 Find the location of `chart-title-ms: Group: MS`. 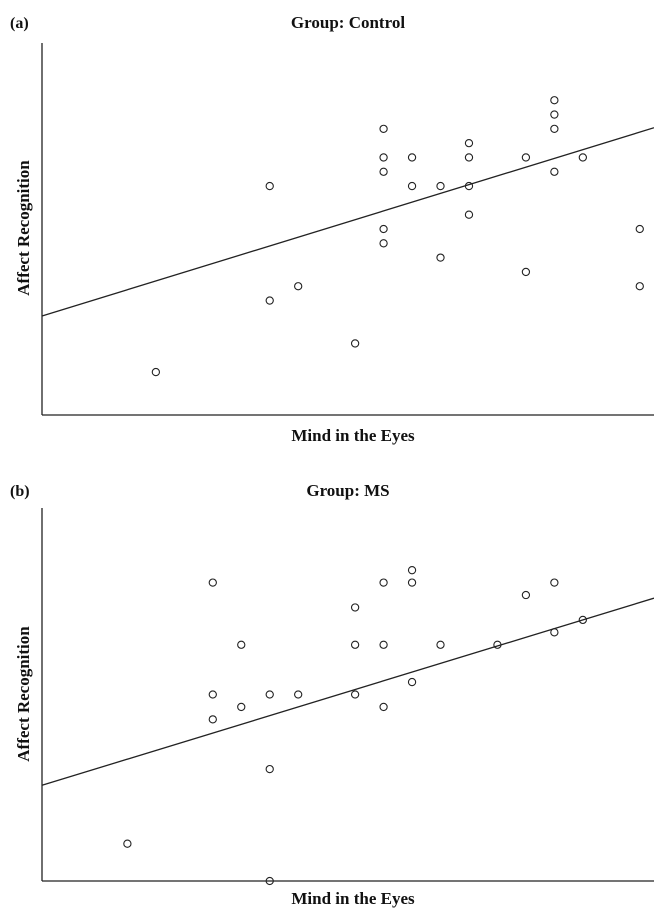

chart-title-ms: Group: MS is located at coordinates (347, 490).